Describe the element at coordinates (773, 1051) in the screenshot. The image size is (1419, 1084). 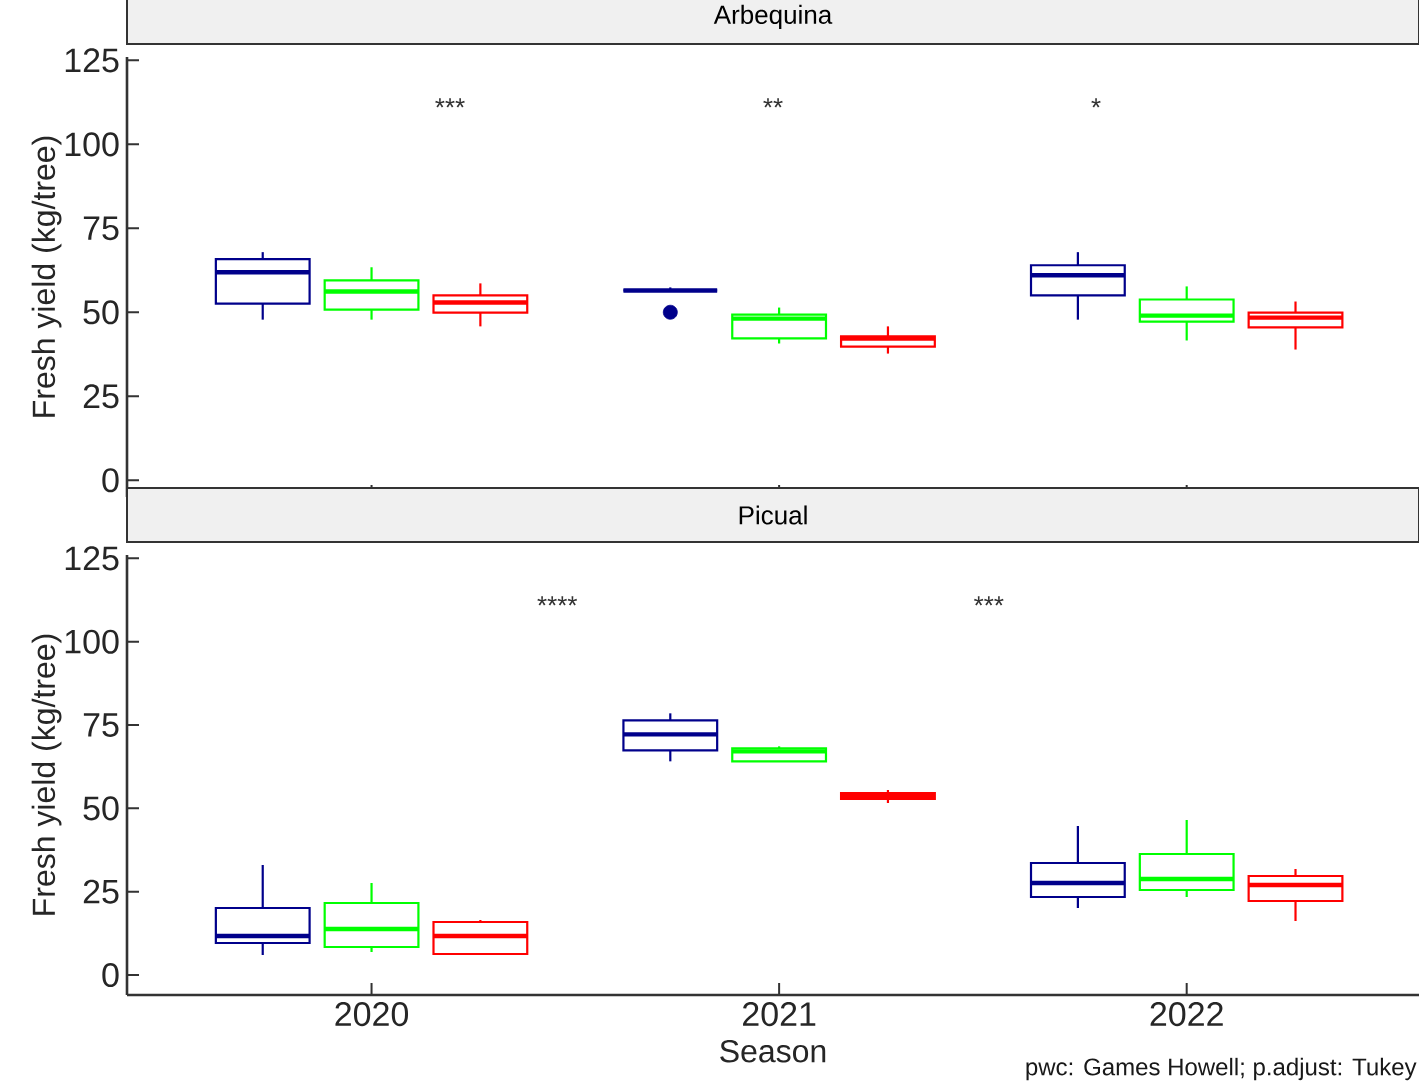
I see `x-axis-title: Season` at that location.